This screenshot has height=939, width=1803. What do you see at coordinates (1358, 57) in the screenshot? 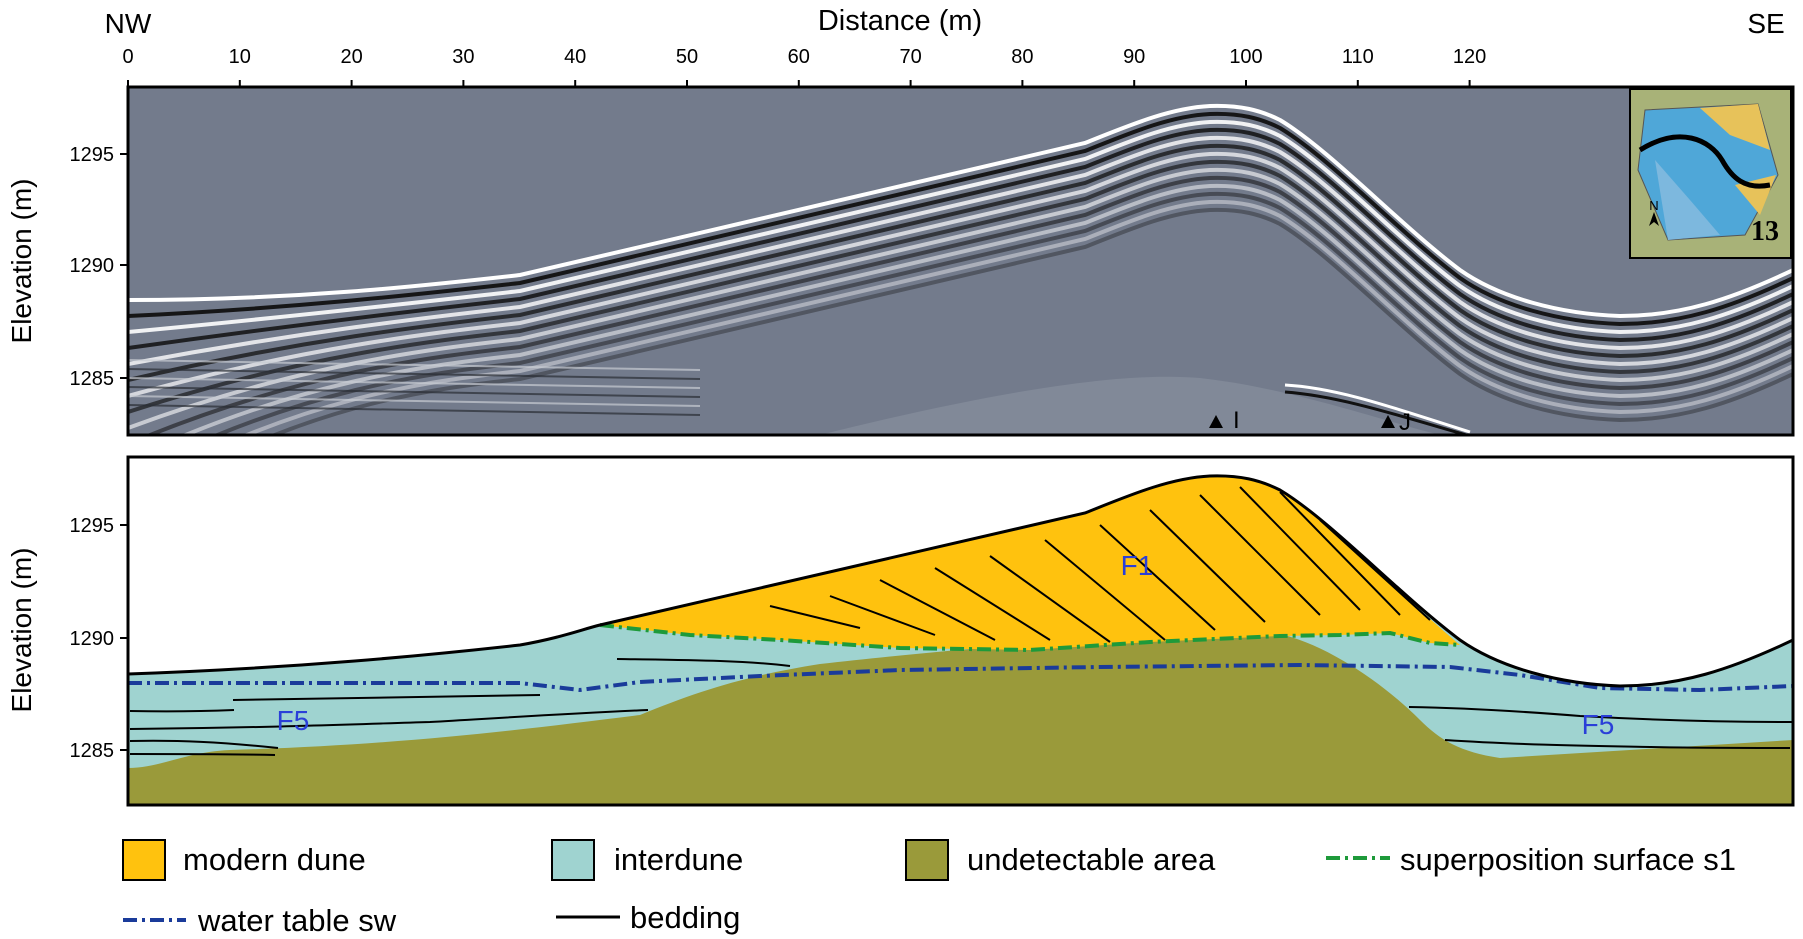
I see `x-tick-label: 110` at bounding box center [1358, 57].